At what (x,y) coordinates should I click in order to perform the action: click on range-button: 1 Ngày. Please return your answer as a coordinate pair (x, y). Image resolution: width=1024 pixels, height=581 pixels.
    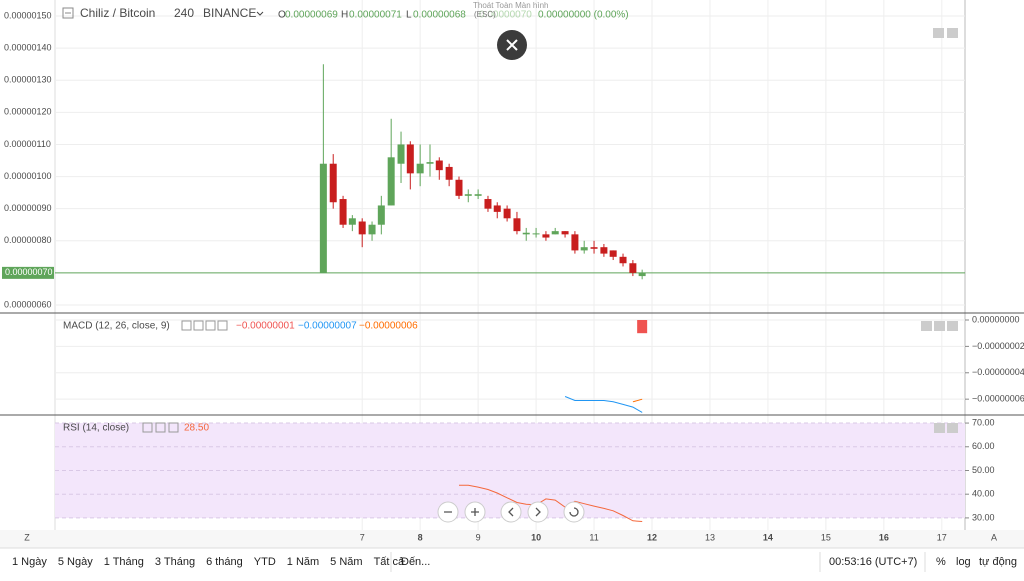
    Looking at the image, I should click on (29, 562).